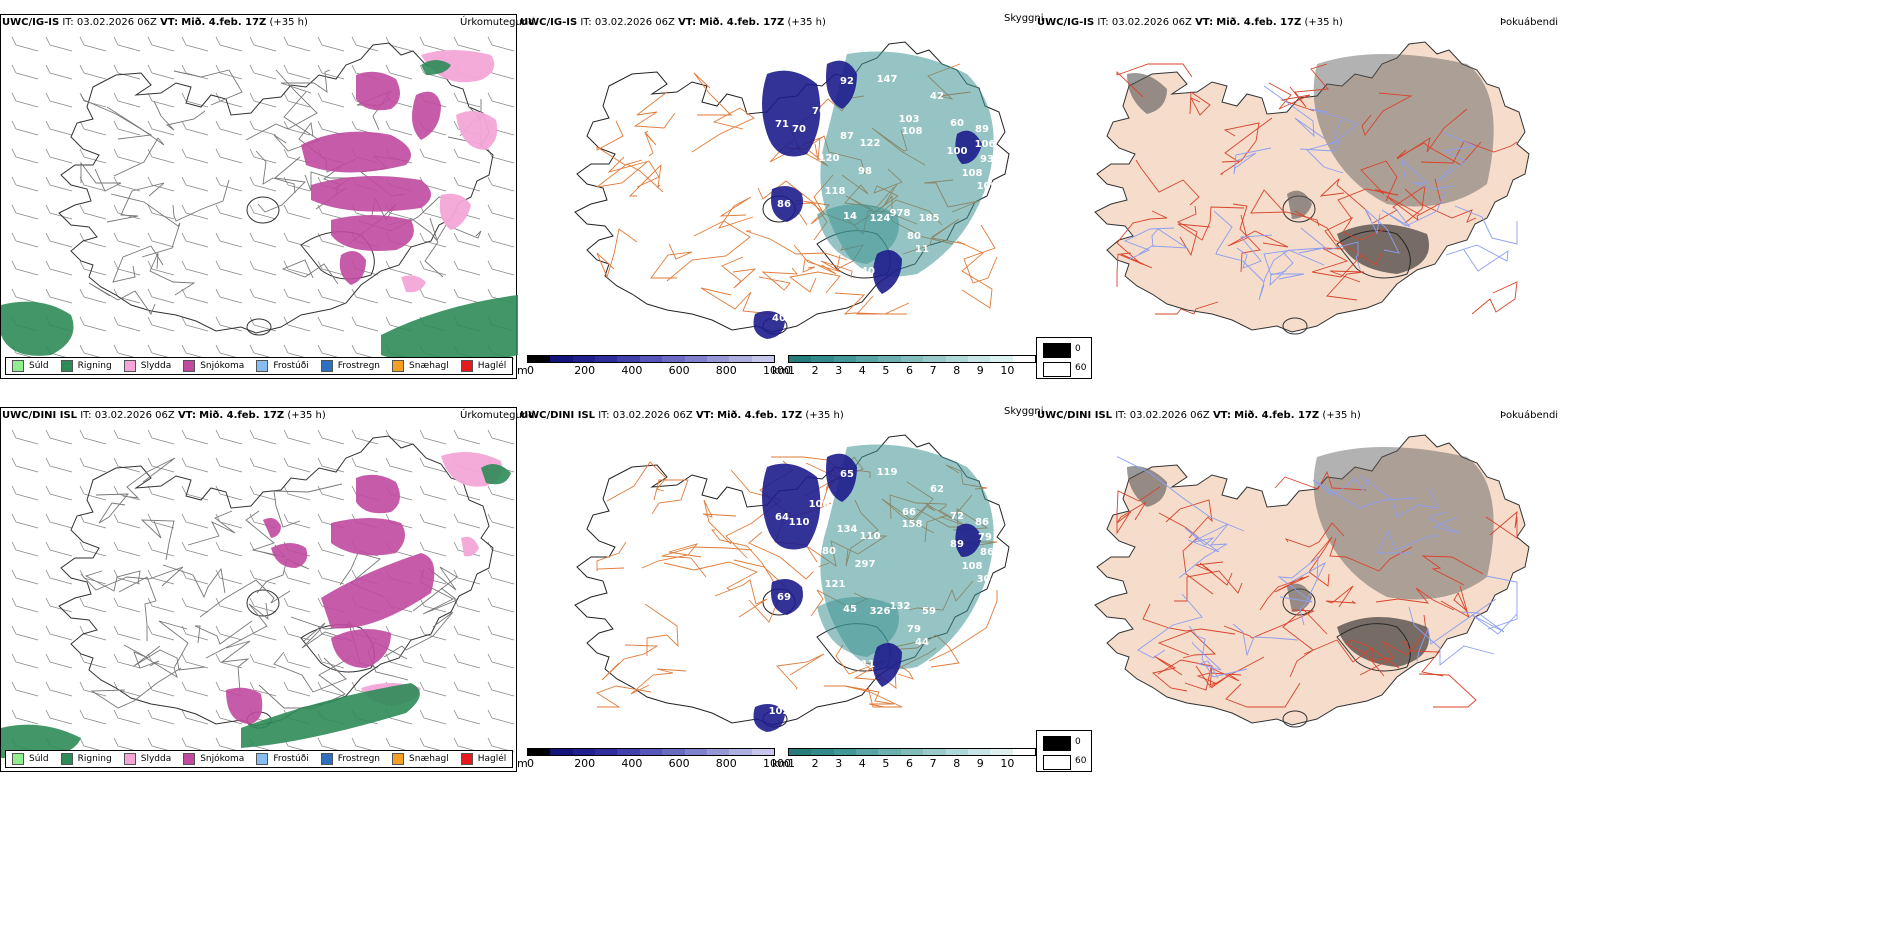 This screenshot has height=950, width=1900. Describe the element at coordinates (1529, 415) in the screenshot. I see `panel-title-fog: Þokuábendi` at that location.